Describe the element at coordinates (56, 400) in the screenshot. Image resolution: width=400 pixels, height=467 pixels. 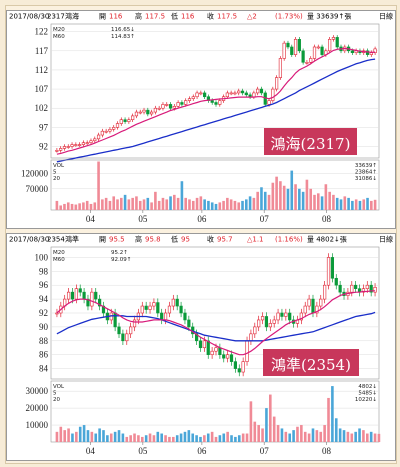
I see `volume-legend-name: 20` at that location.